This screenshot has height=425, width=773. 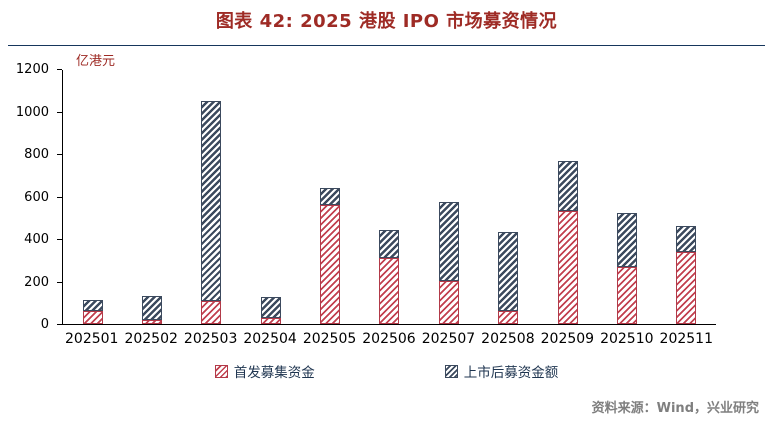 I want to click on y-axis: 0 200 400 600 800 1000 1200, so click(x=31, y=197).